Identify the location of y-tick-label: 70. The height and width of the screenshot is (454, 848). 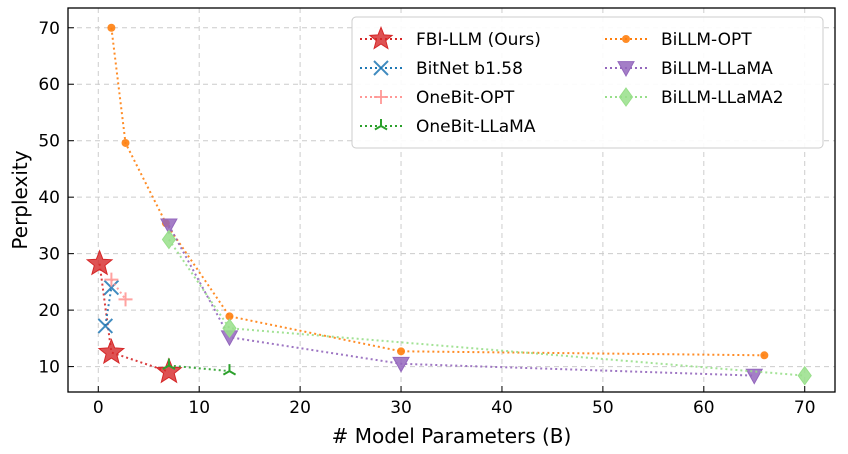
(49, 29).